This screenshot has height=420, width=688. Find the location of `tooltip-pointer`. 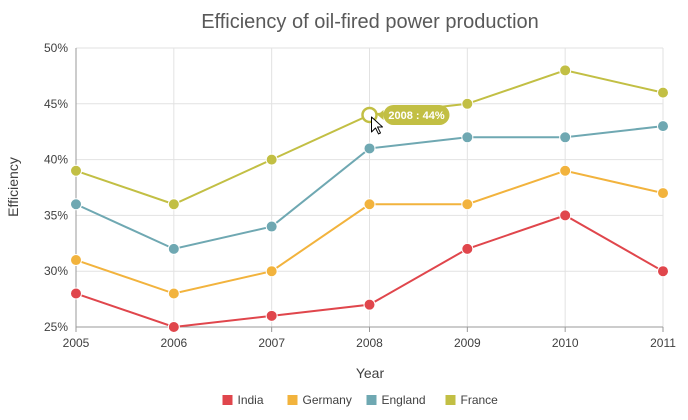

tooltip-pointer is located at coordinates (380, 114).